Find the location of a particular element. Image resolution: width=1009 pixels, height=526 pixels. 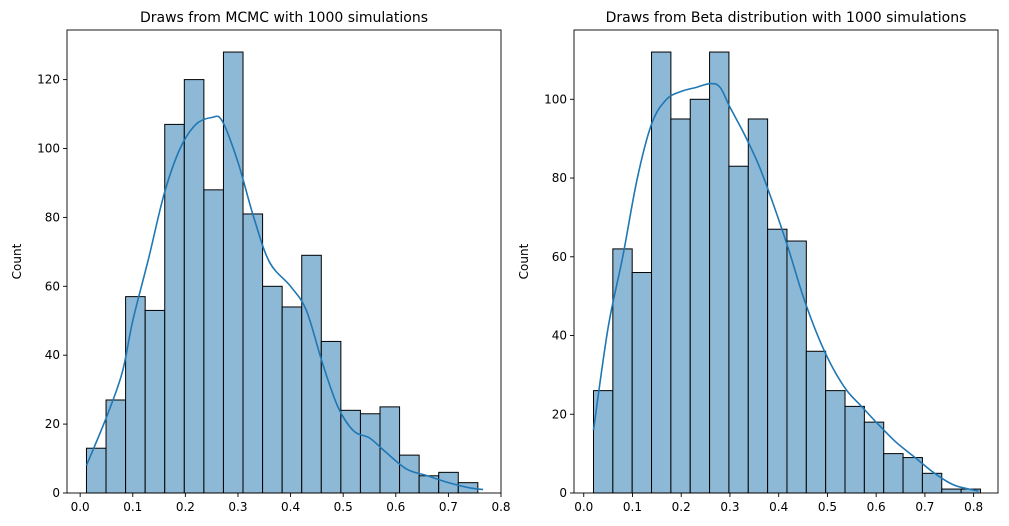

y-tick-label: 120 is located at coordinates (48, 80).